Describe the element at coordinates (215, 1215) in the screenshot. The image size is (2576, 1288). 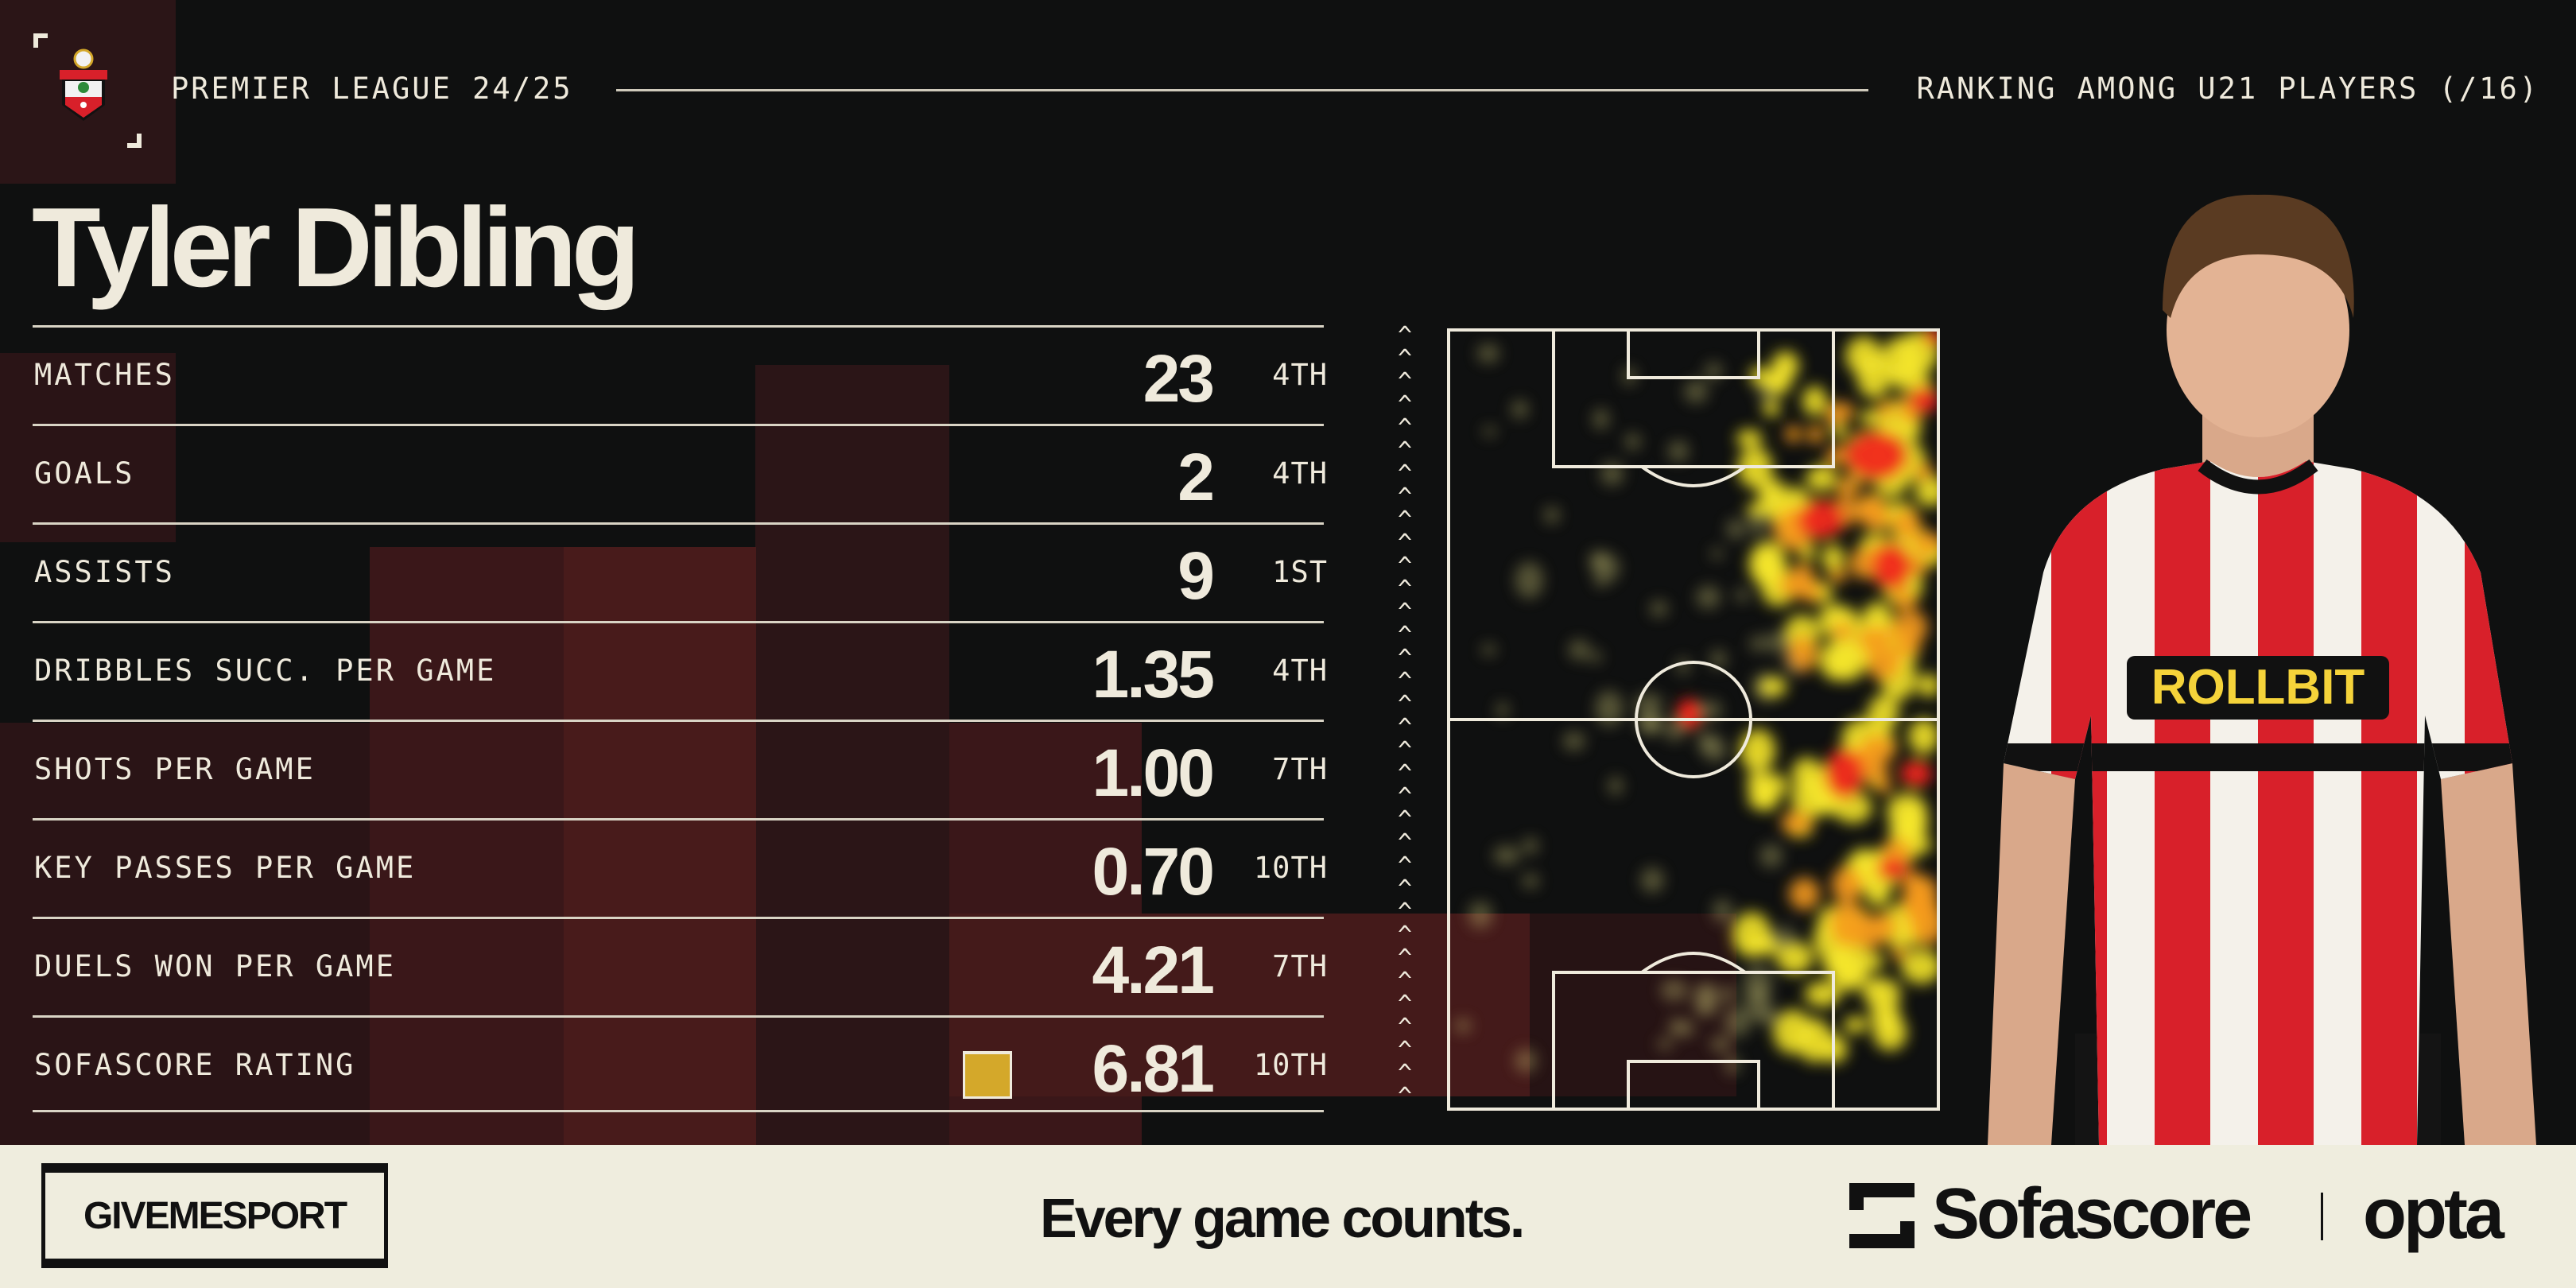
I see `publisher-logo: GIVEMESPORT` at that location.